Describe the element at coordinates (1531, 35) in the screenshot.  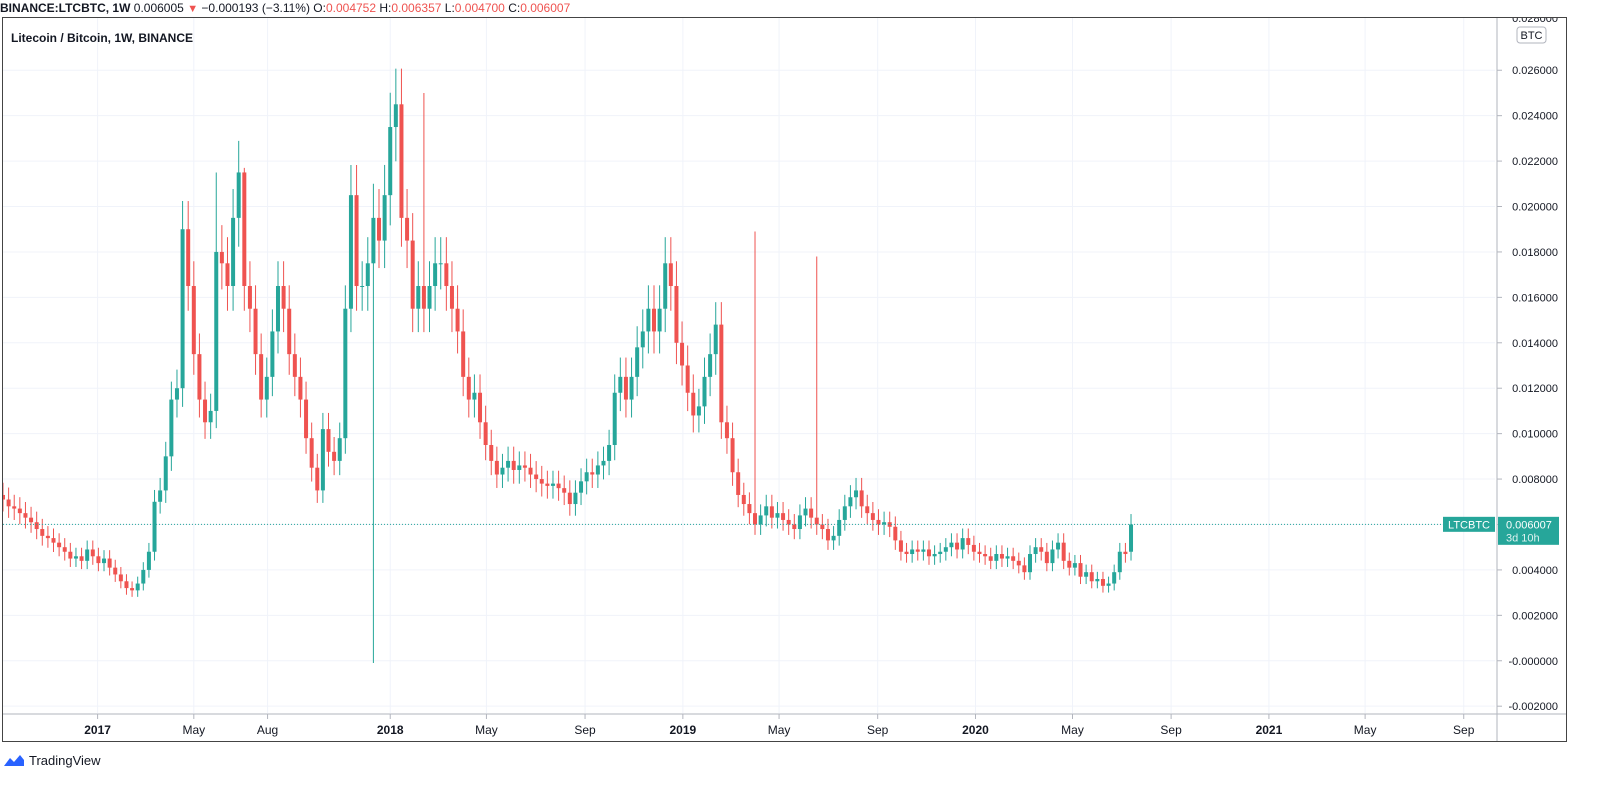
I see `currency-badge: BTC` at that location.